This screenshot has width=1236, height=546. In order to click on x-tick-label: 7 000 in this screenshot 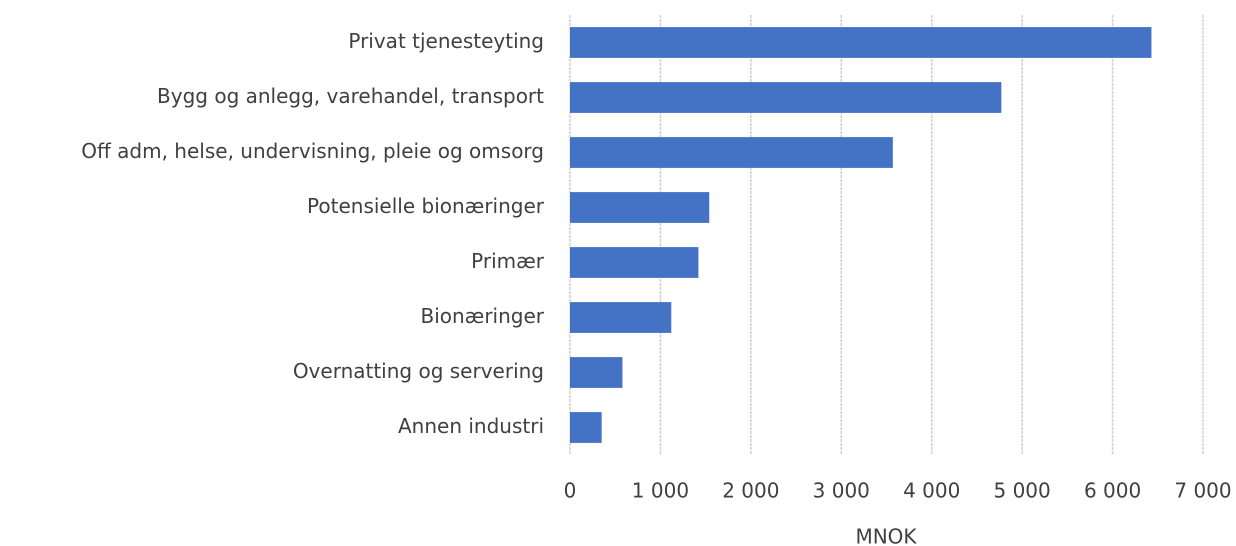, I will do `click(1202, 491)`.